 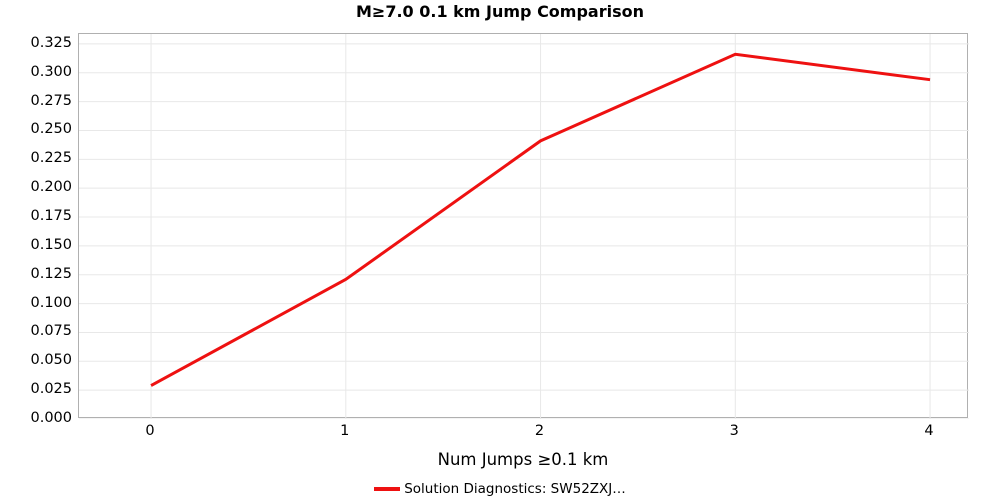 I want to click on y-tick-label: 0.150, so click(x=51, y=244).